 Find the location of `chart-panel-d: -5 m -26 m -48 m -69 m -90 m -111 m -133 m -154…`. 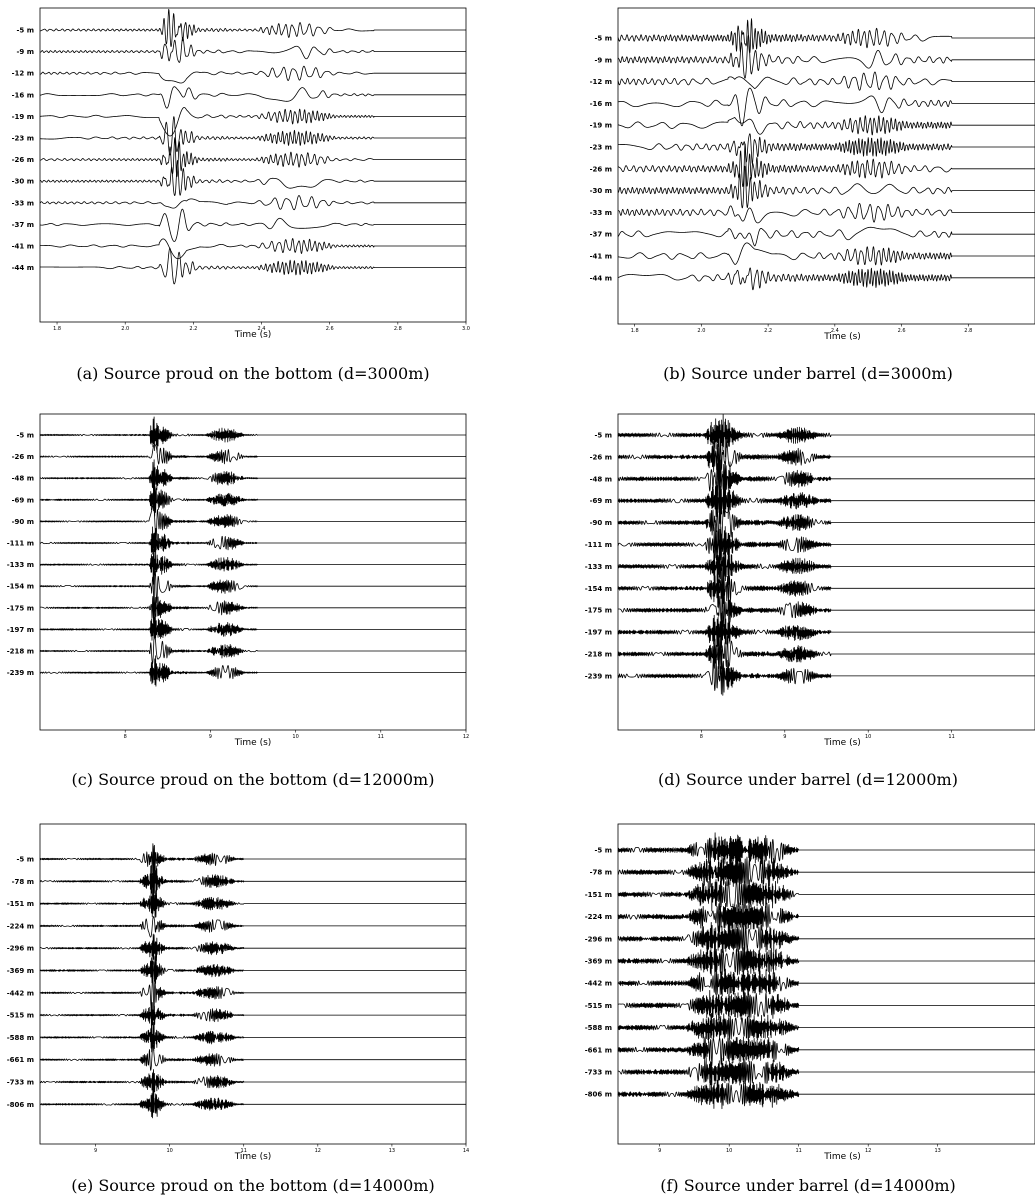

chart-panel-d: -5 m -26 m -48 m -69 m -90 m -111 m -133 m -154… is located at coordinates (806, 580).